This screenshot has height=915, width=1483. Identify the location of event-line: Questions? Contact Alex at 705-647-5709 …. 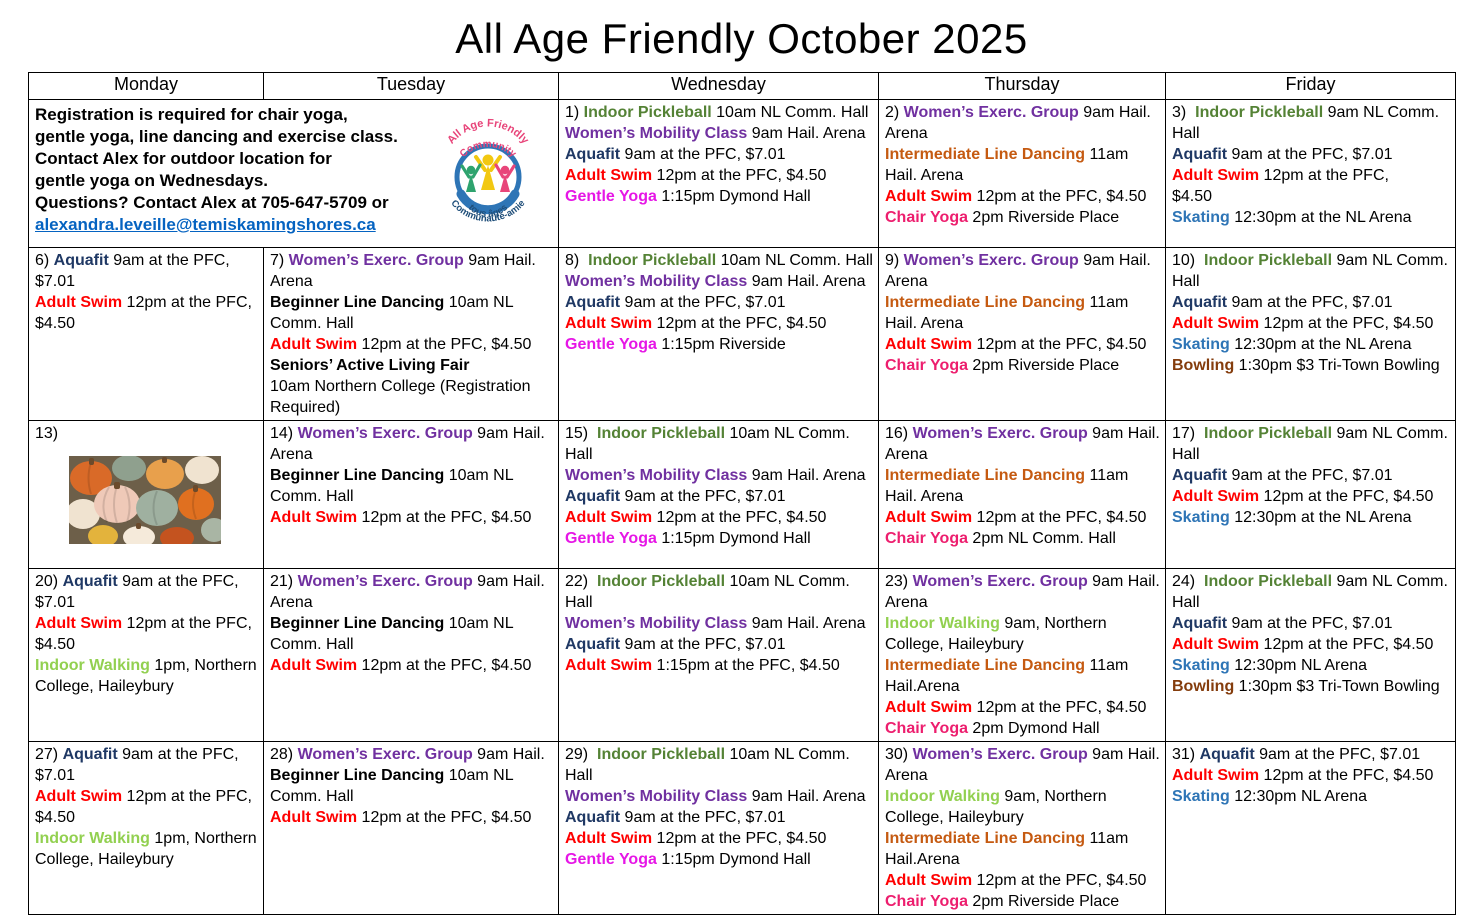
(216, 203).